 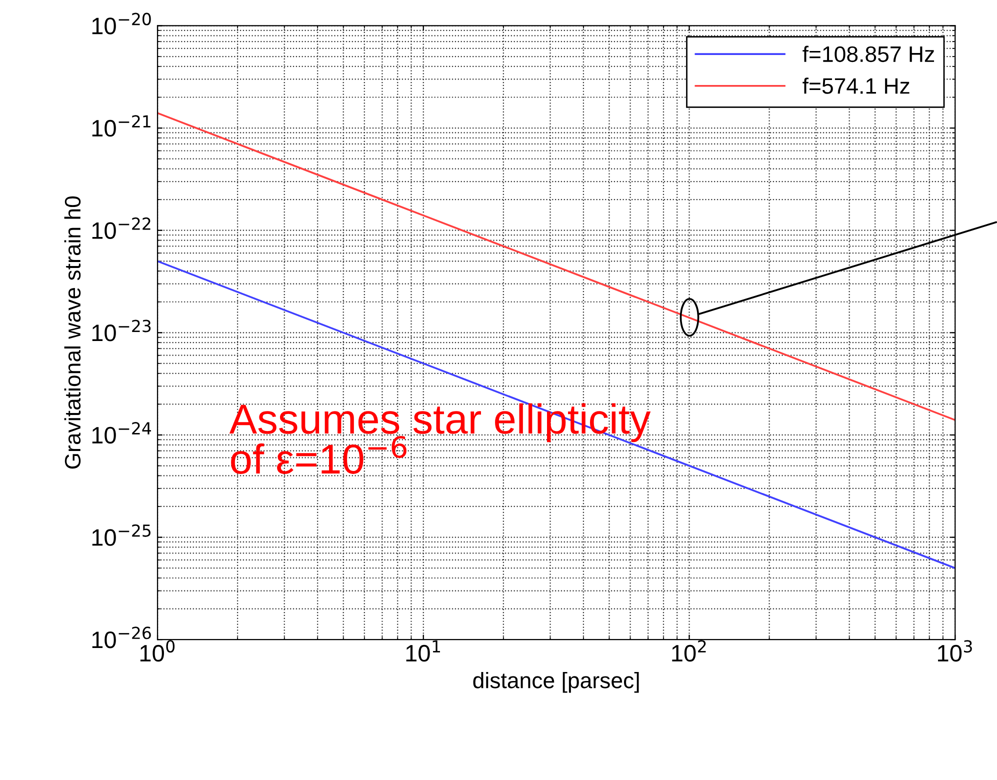 I want to click on x-tick-label: 10$^{2}$, so click(x=689, y=651).